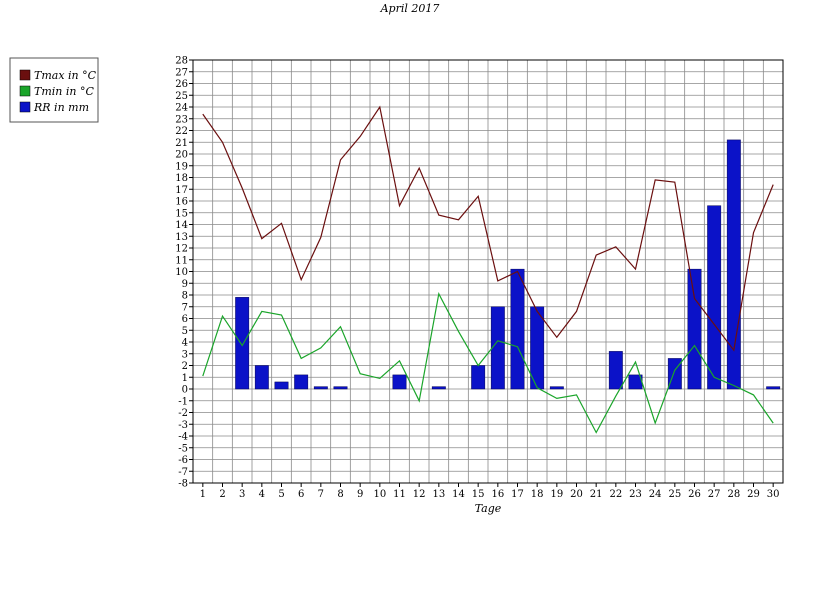 The height and width of the screenshot is (603, 820). What do you see at coordinates (714, 494) in the screenshot?
I see `x-tick-label: 27` at bounding box center [714, 494].